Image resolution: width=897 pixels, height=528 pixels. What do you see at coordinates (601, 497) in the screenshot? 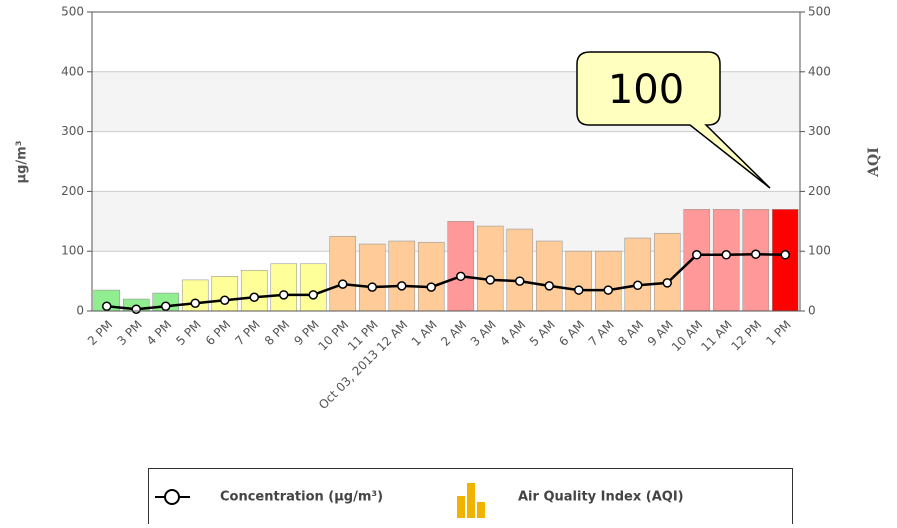
I see `legend-label: Air Quality Index (AQI)` at bounding box center [601, 497].